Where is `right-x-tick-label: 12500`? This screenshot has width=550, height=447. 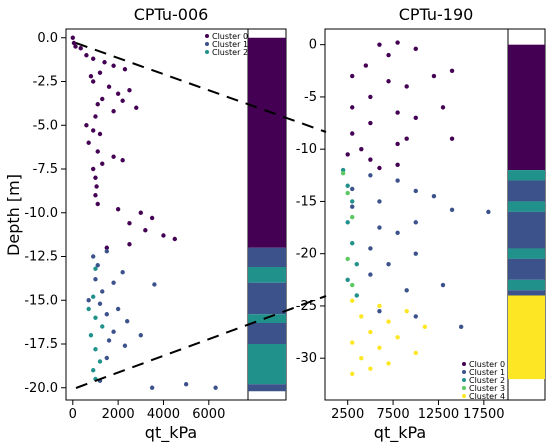
right-x-tick-label: 12500 is located at coordinates (438, 414).